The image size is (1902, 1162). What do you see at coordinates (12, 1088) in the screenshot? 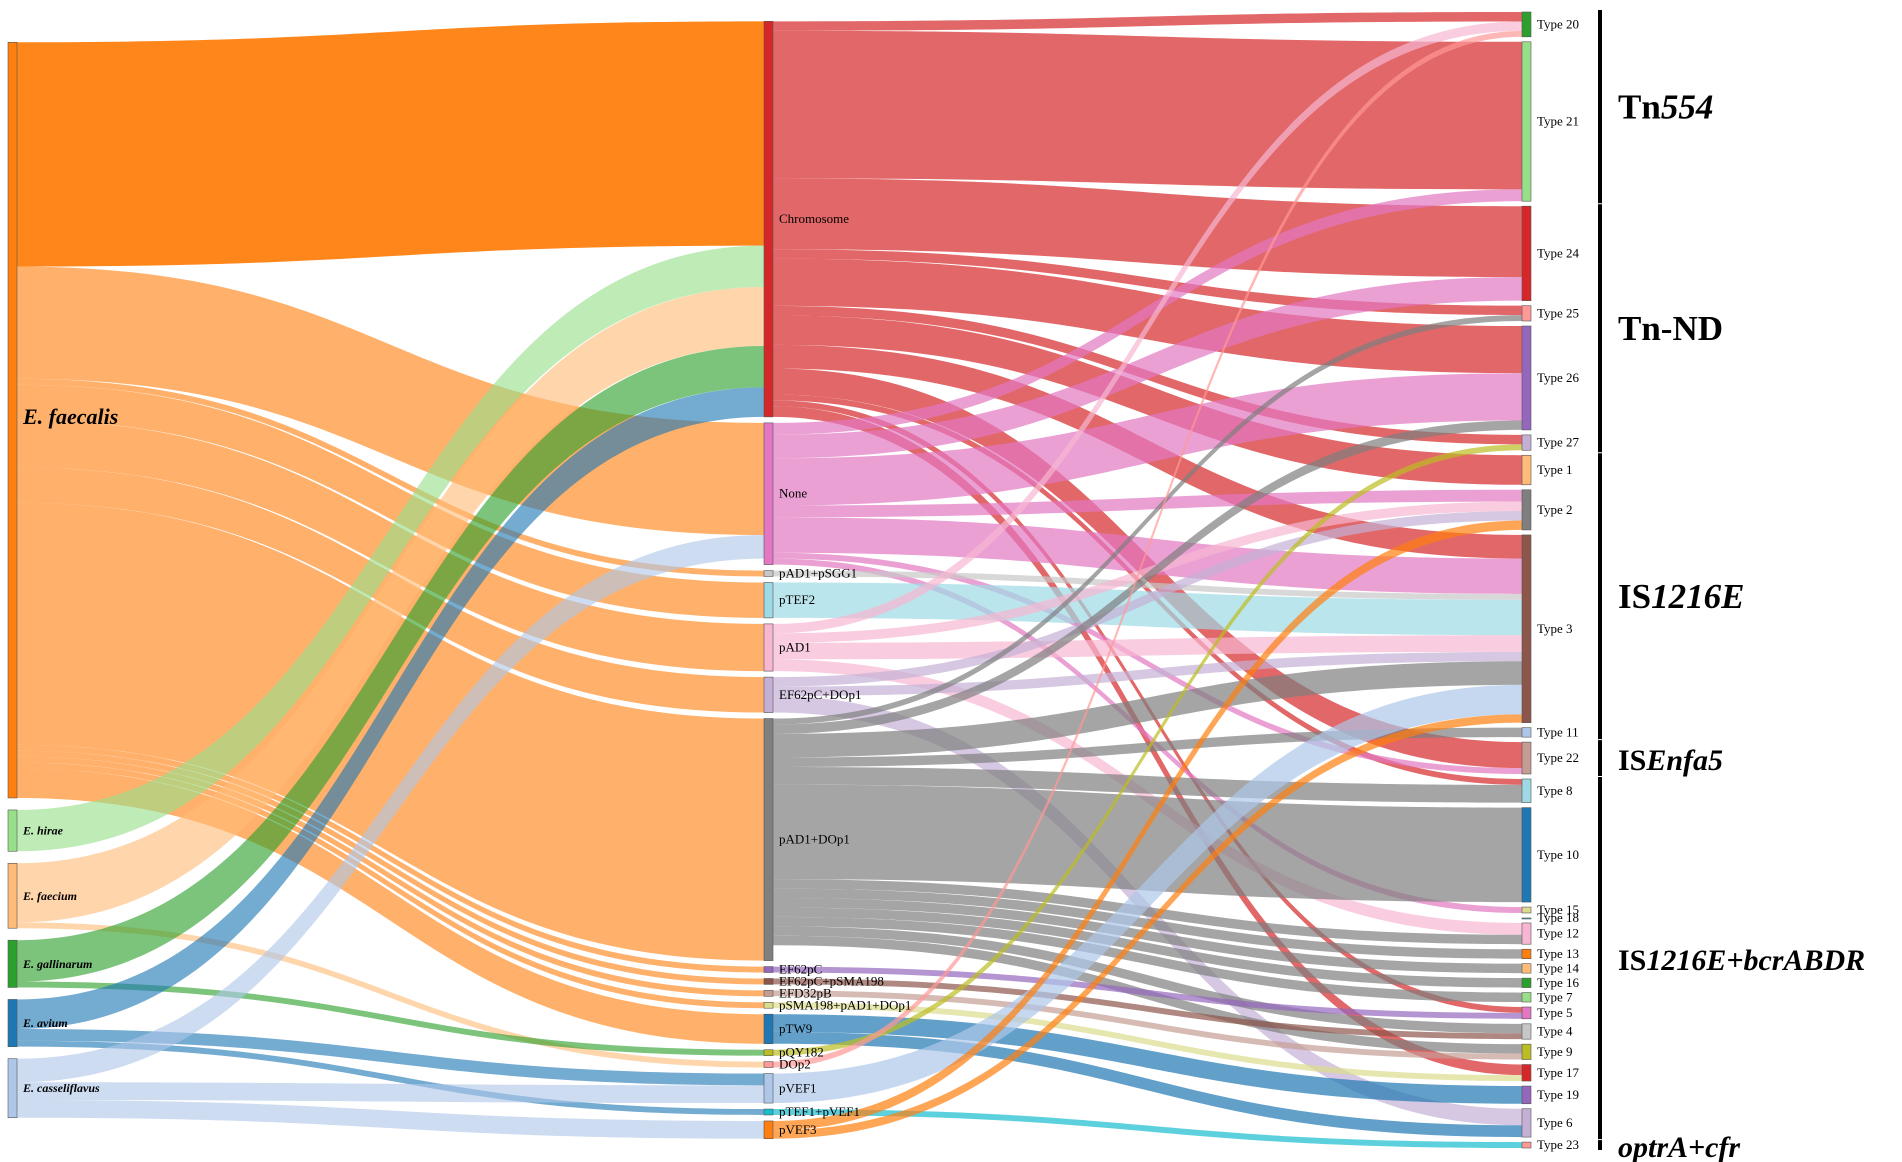
I see `node-ecasseliflavus` at bounding box center [12, 1088].